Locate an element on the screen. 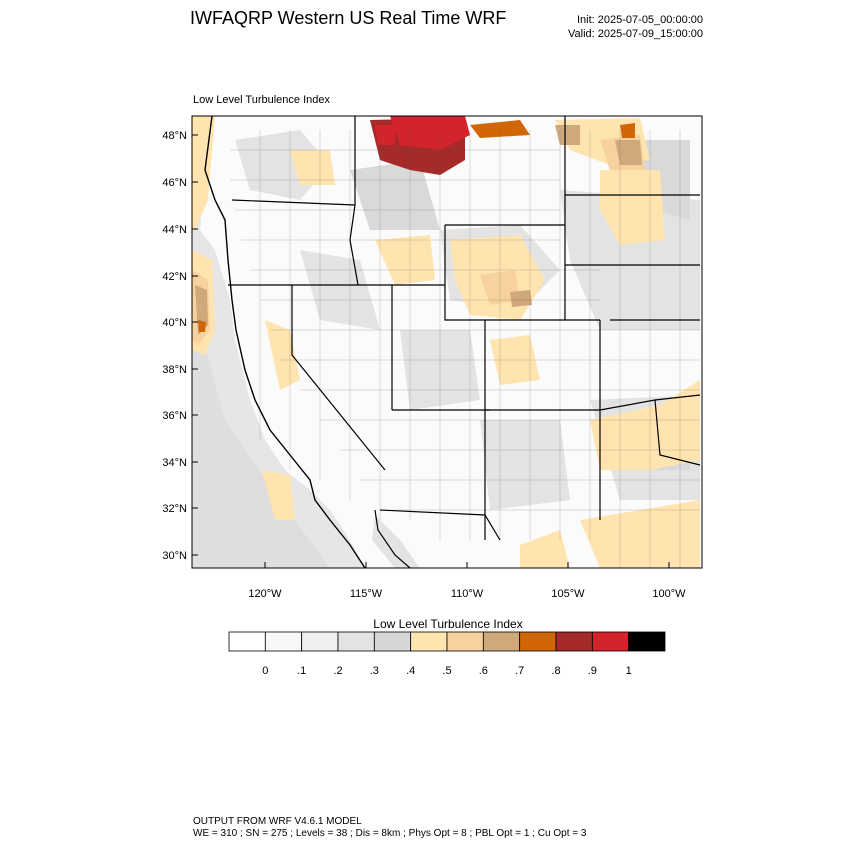 Image resolution: width=850 pixels, height=850 pixels. gulf-coastline is located at coordinates (392, 538).